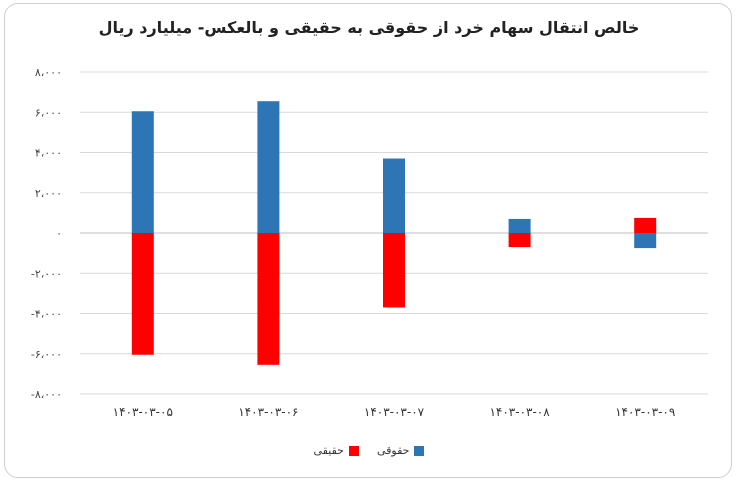 Image resolution: width=738 pixels, height=483 pixels. Describe the element at coordinates (46, 314) in the screenshot. I see `y-tick-label: -۴،۰۰۰` at that location.